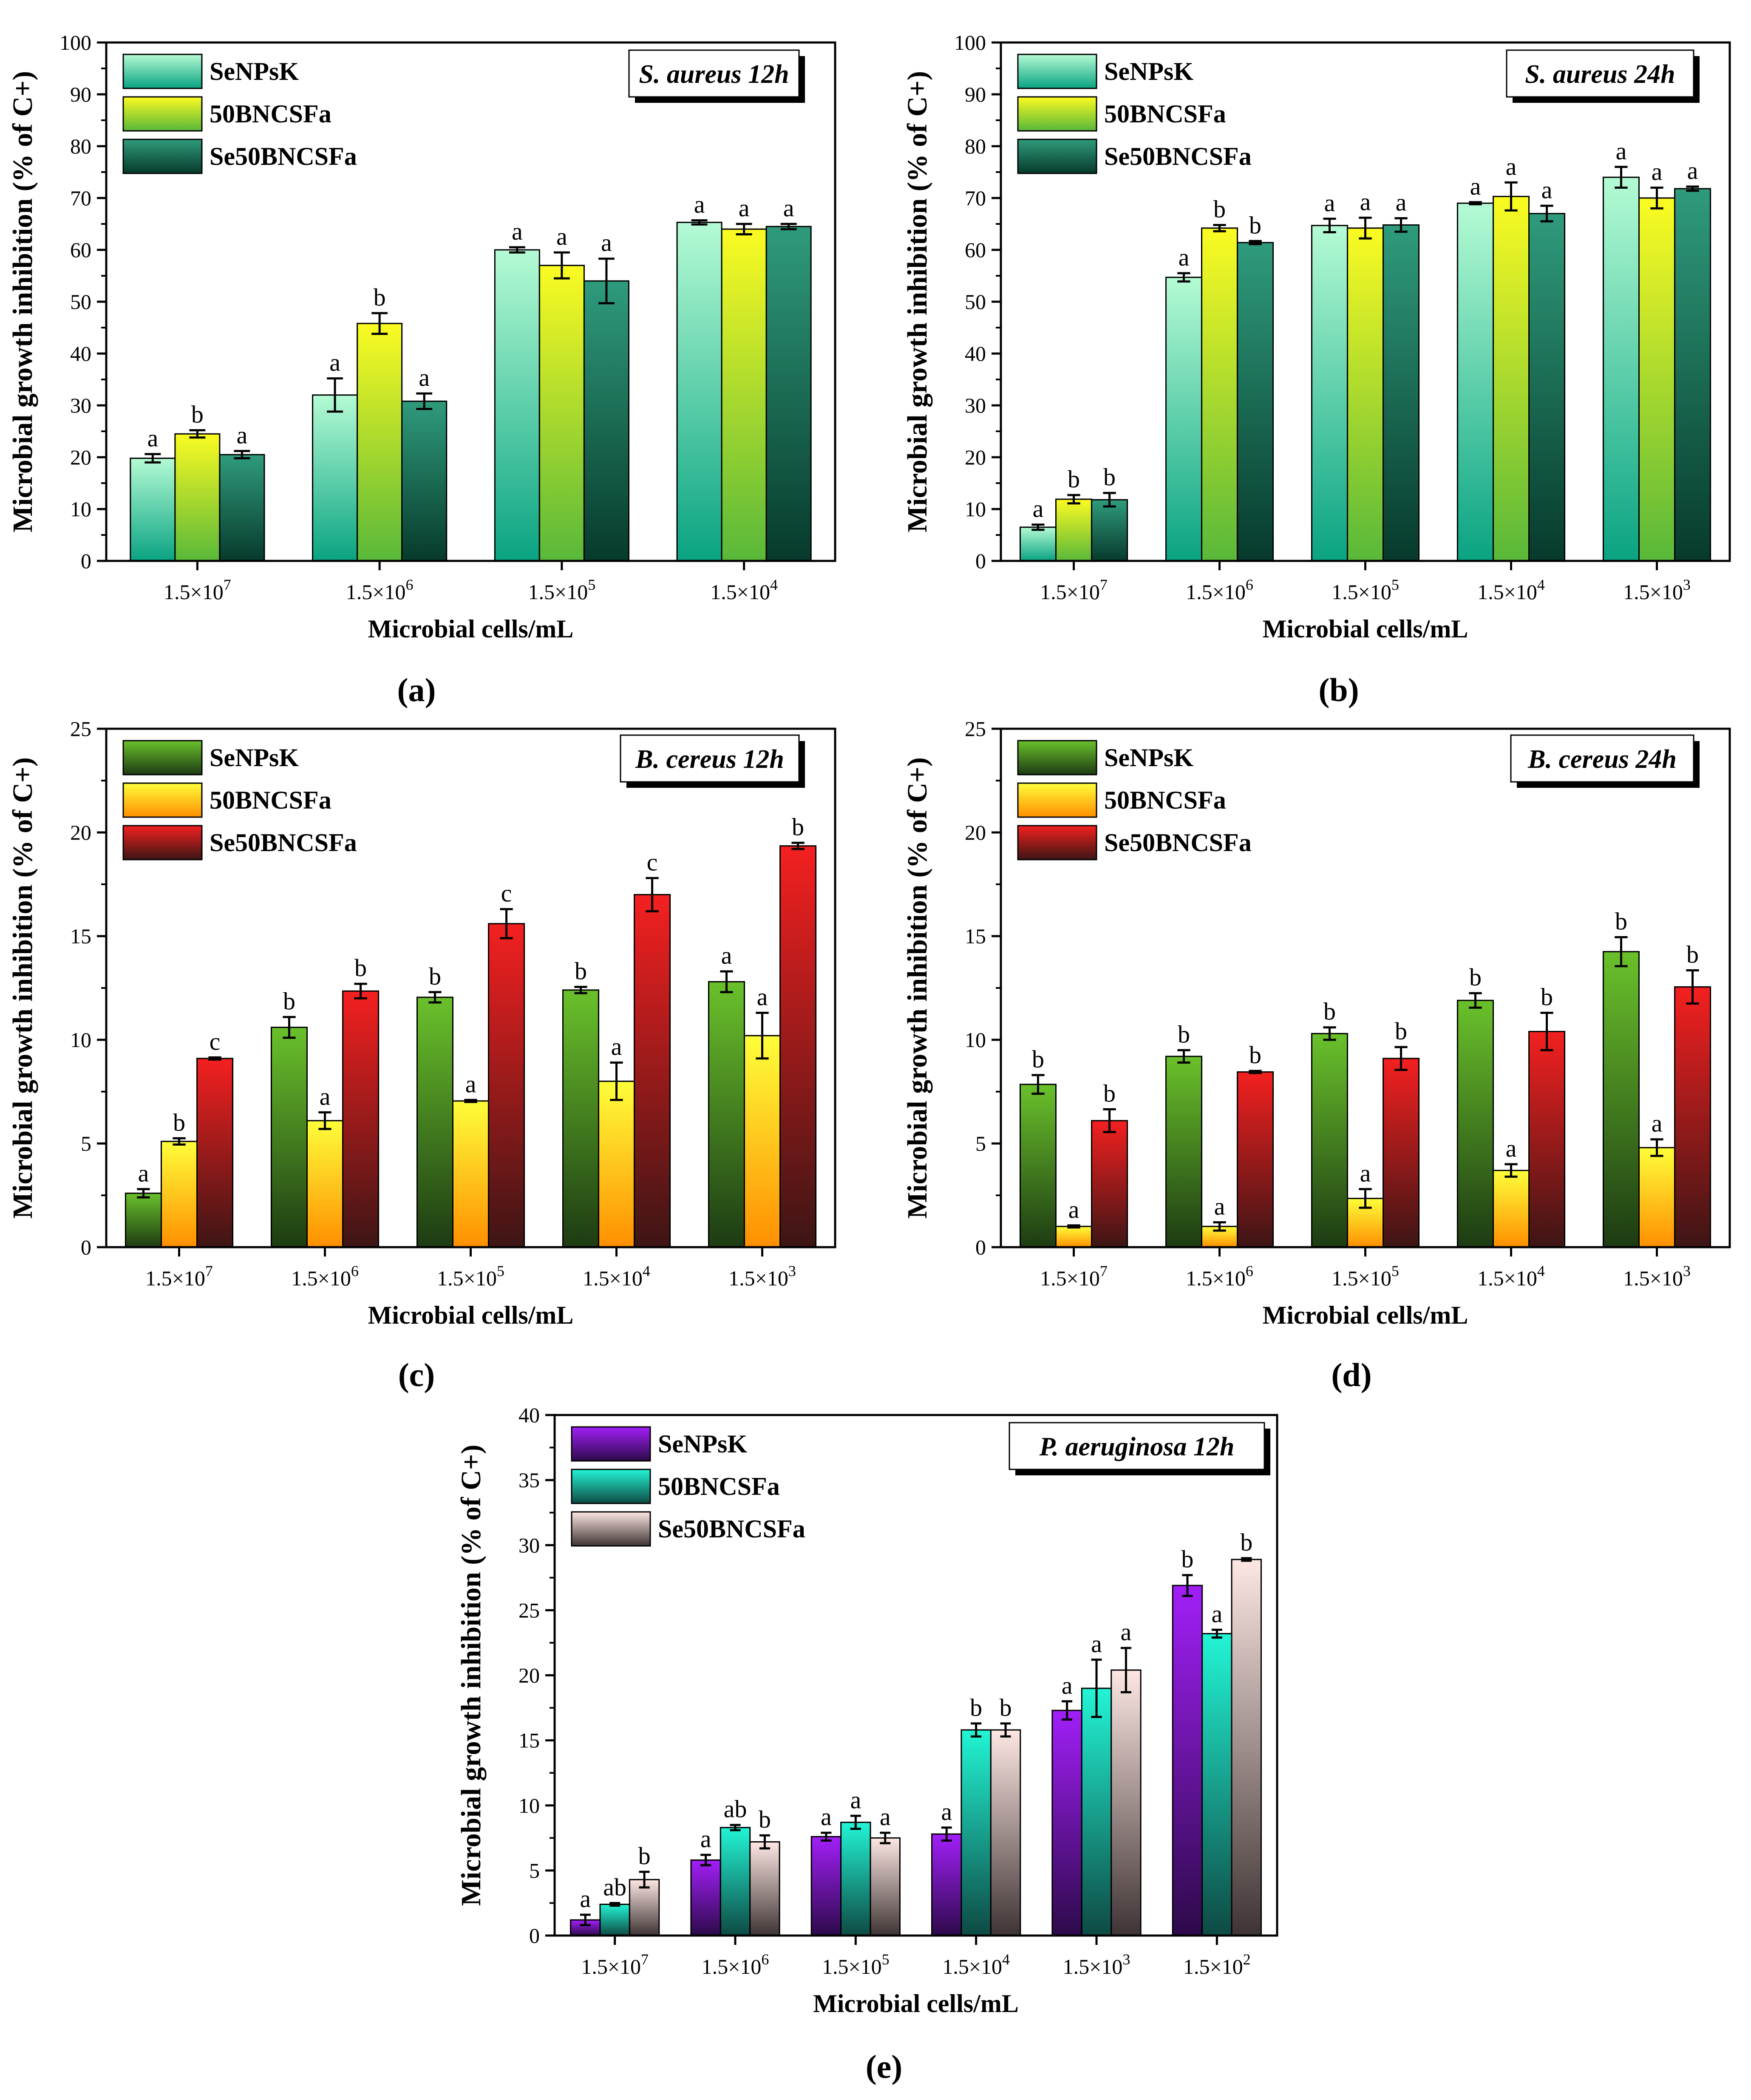  I want to click on y-tick-label: 80, so click(80, 146).